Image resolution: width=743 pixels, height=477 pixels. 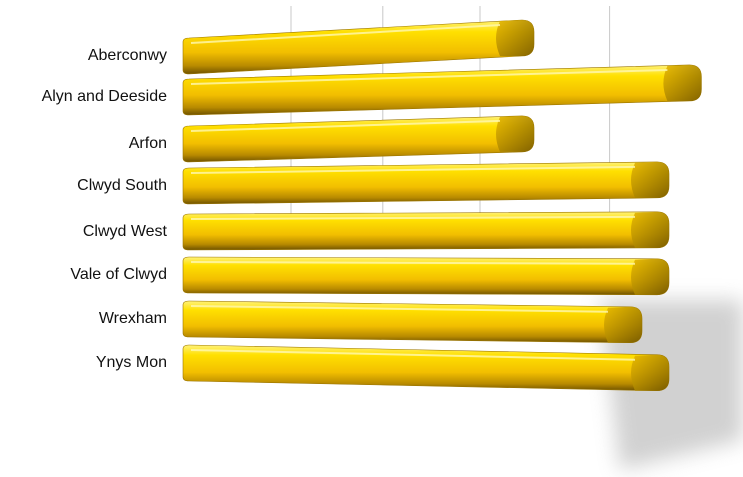 What do you see at coordinates (127, 55) in the screenshot?
I see `category-label: Aberconwy` at bounding box center [127, 55].